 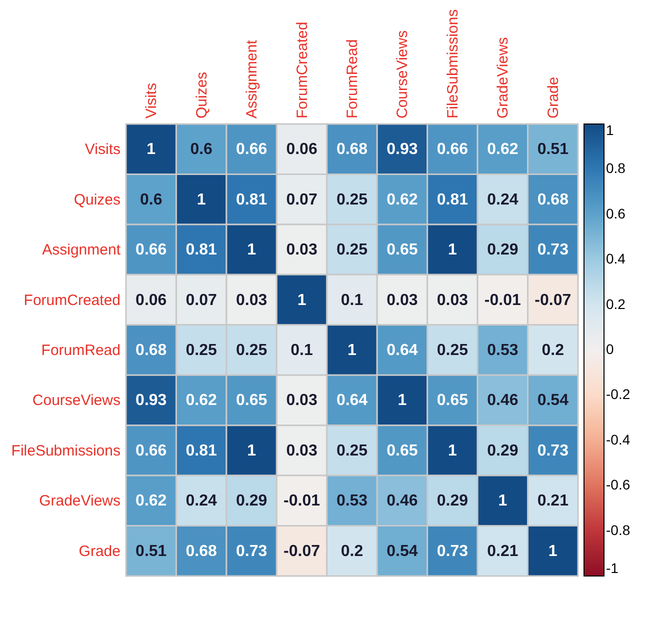 What do you see at coordinates (79, 501) in the screenshot?
I see `y-tick-label: GradeViews` at bounding box center [79, 501].